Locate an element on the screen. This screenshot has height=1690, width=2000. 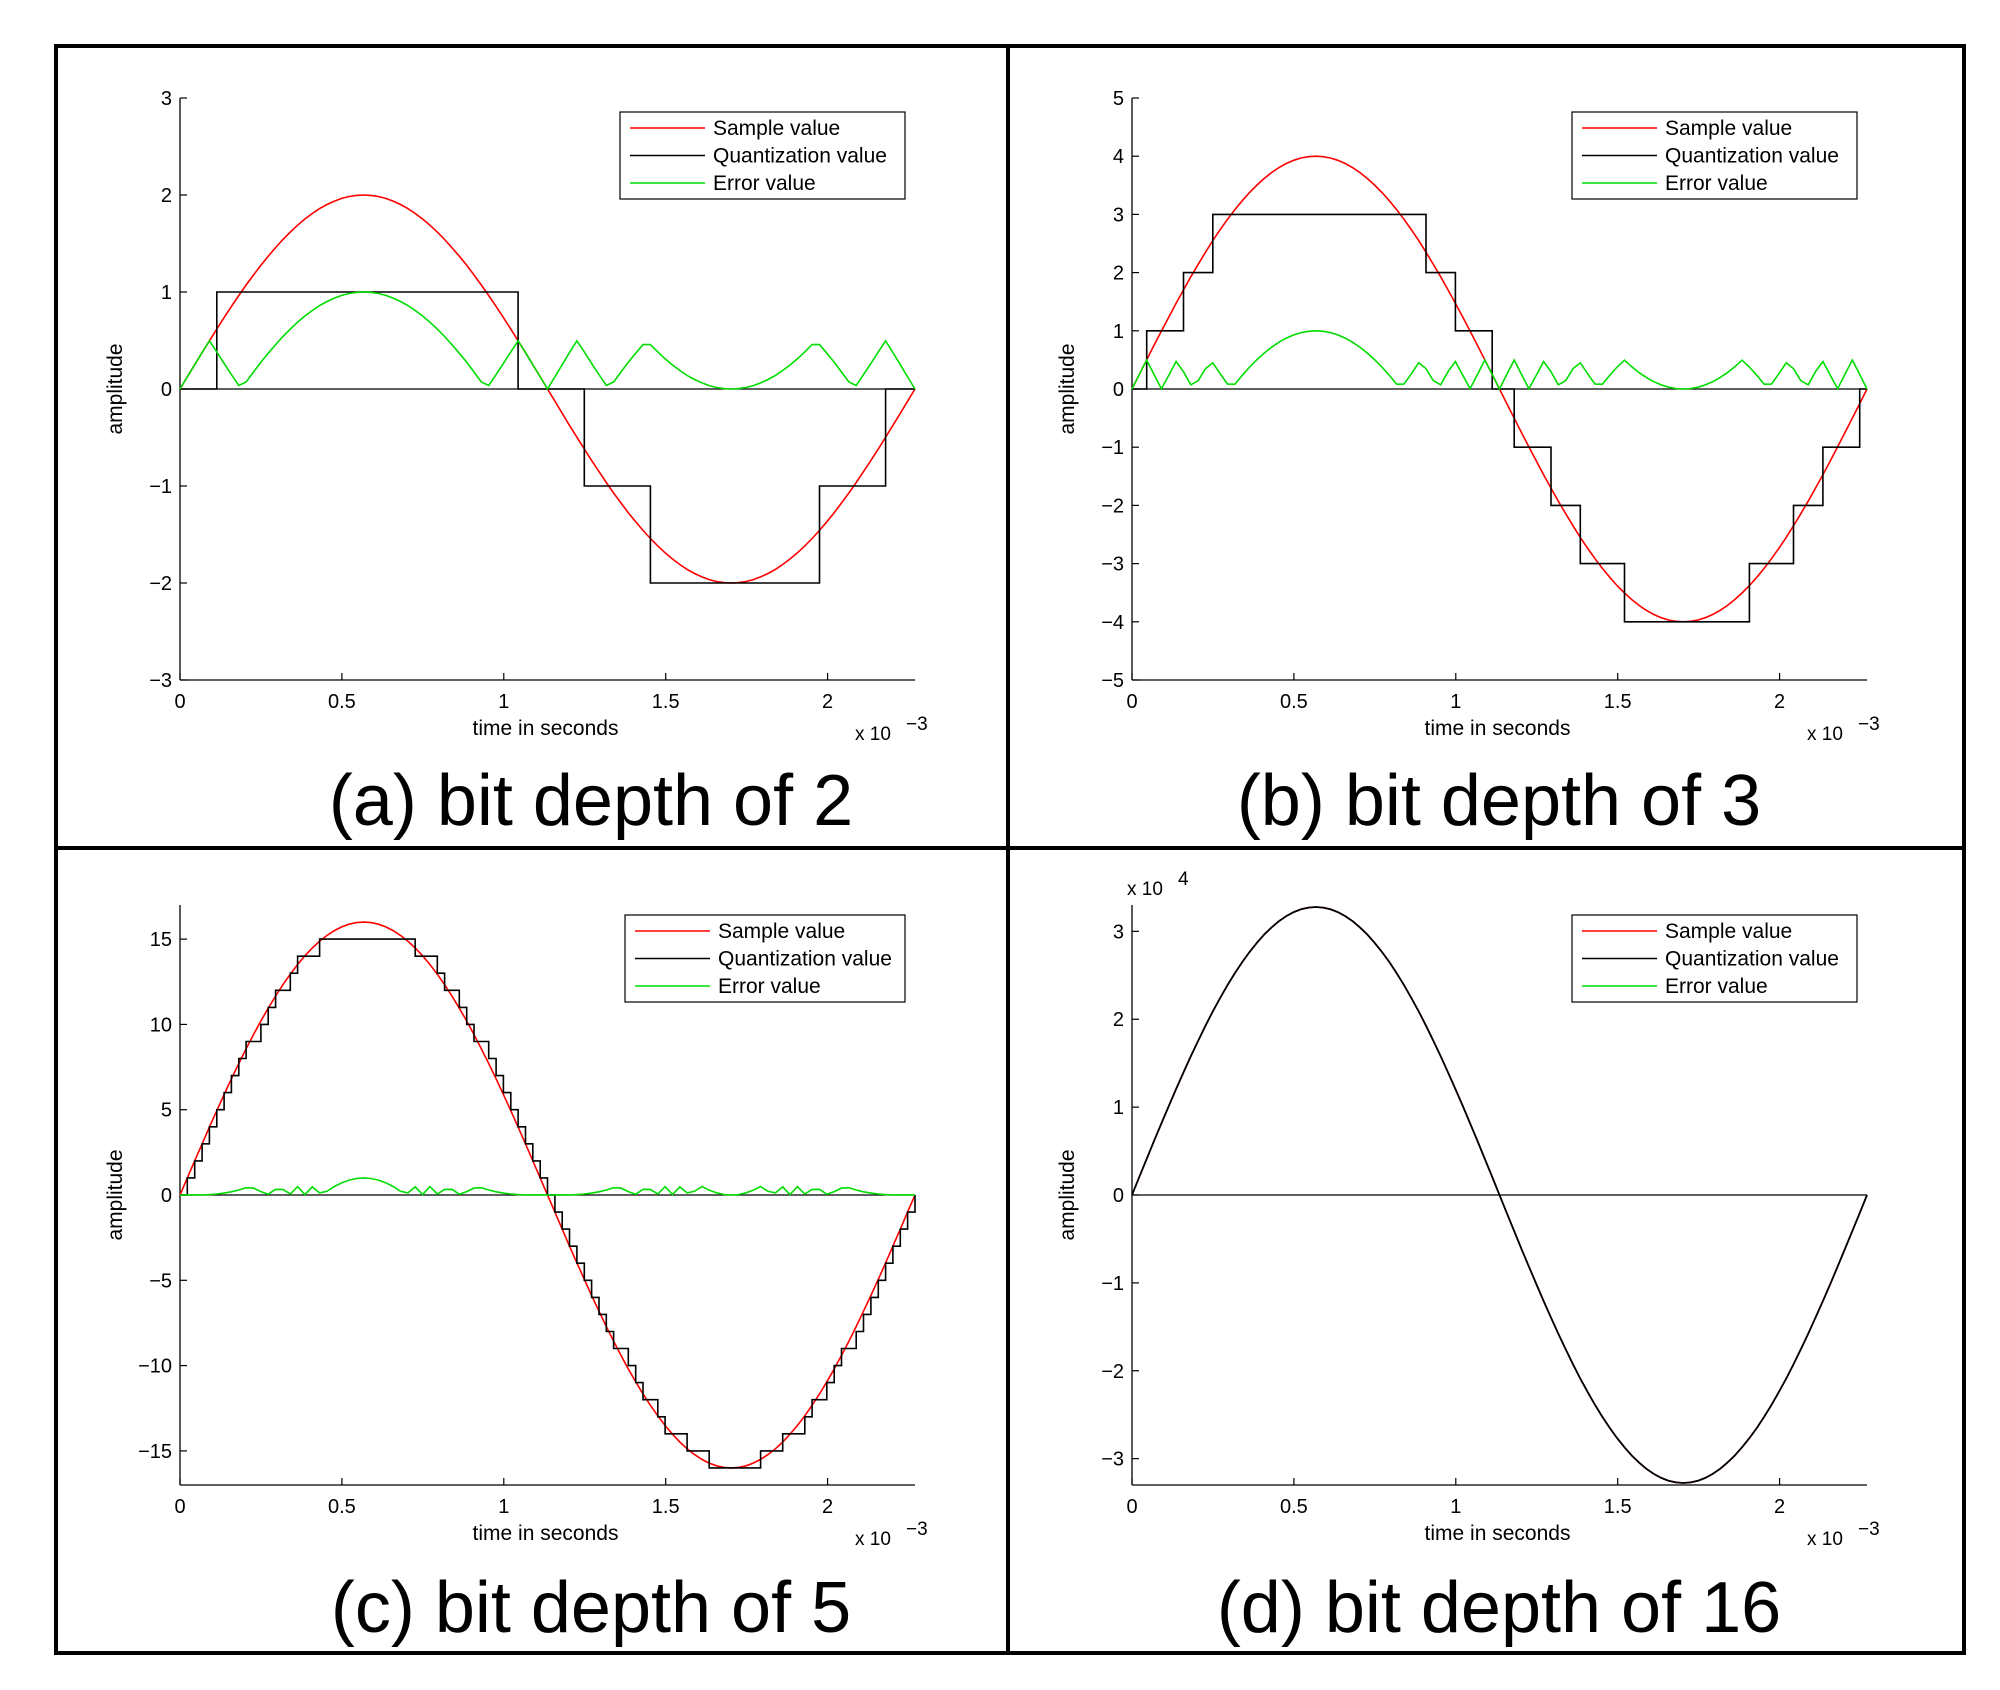
legend-box is located at coordinates (762, 155).